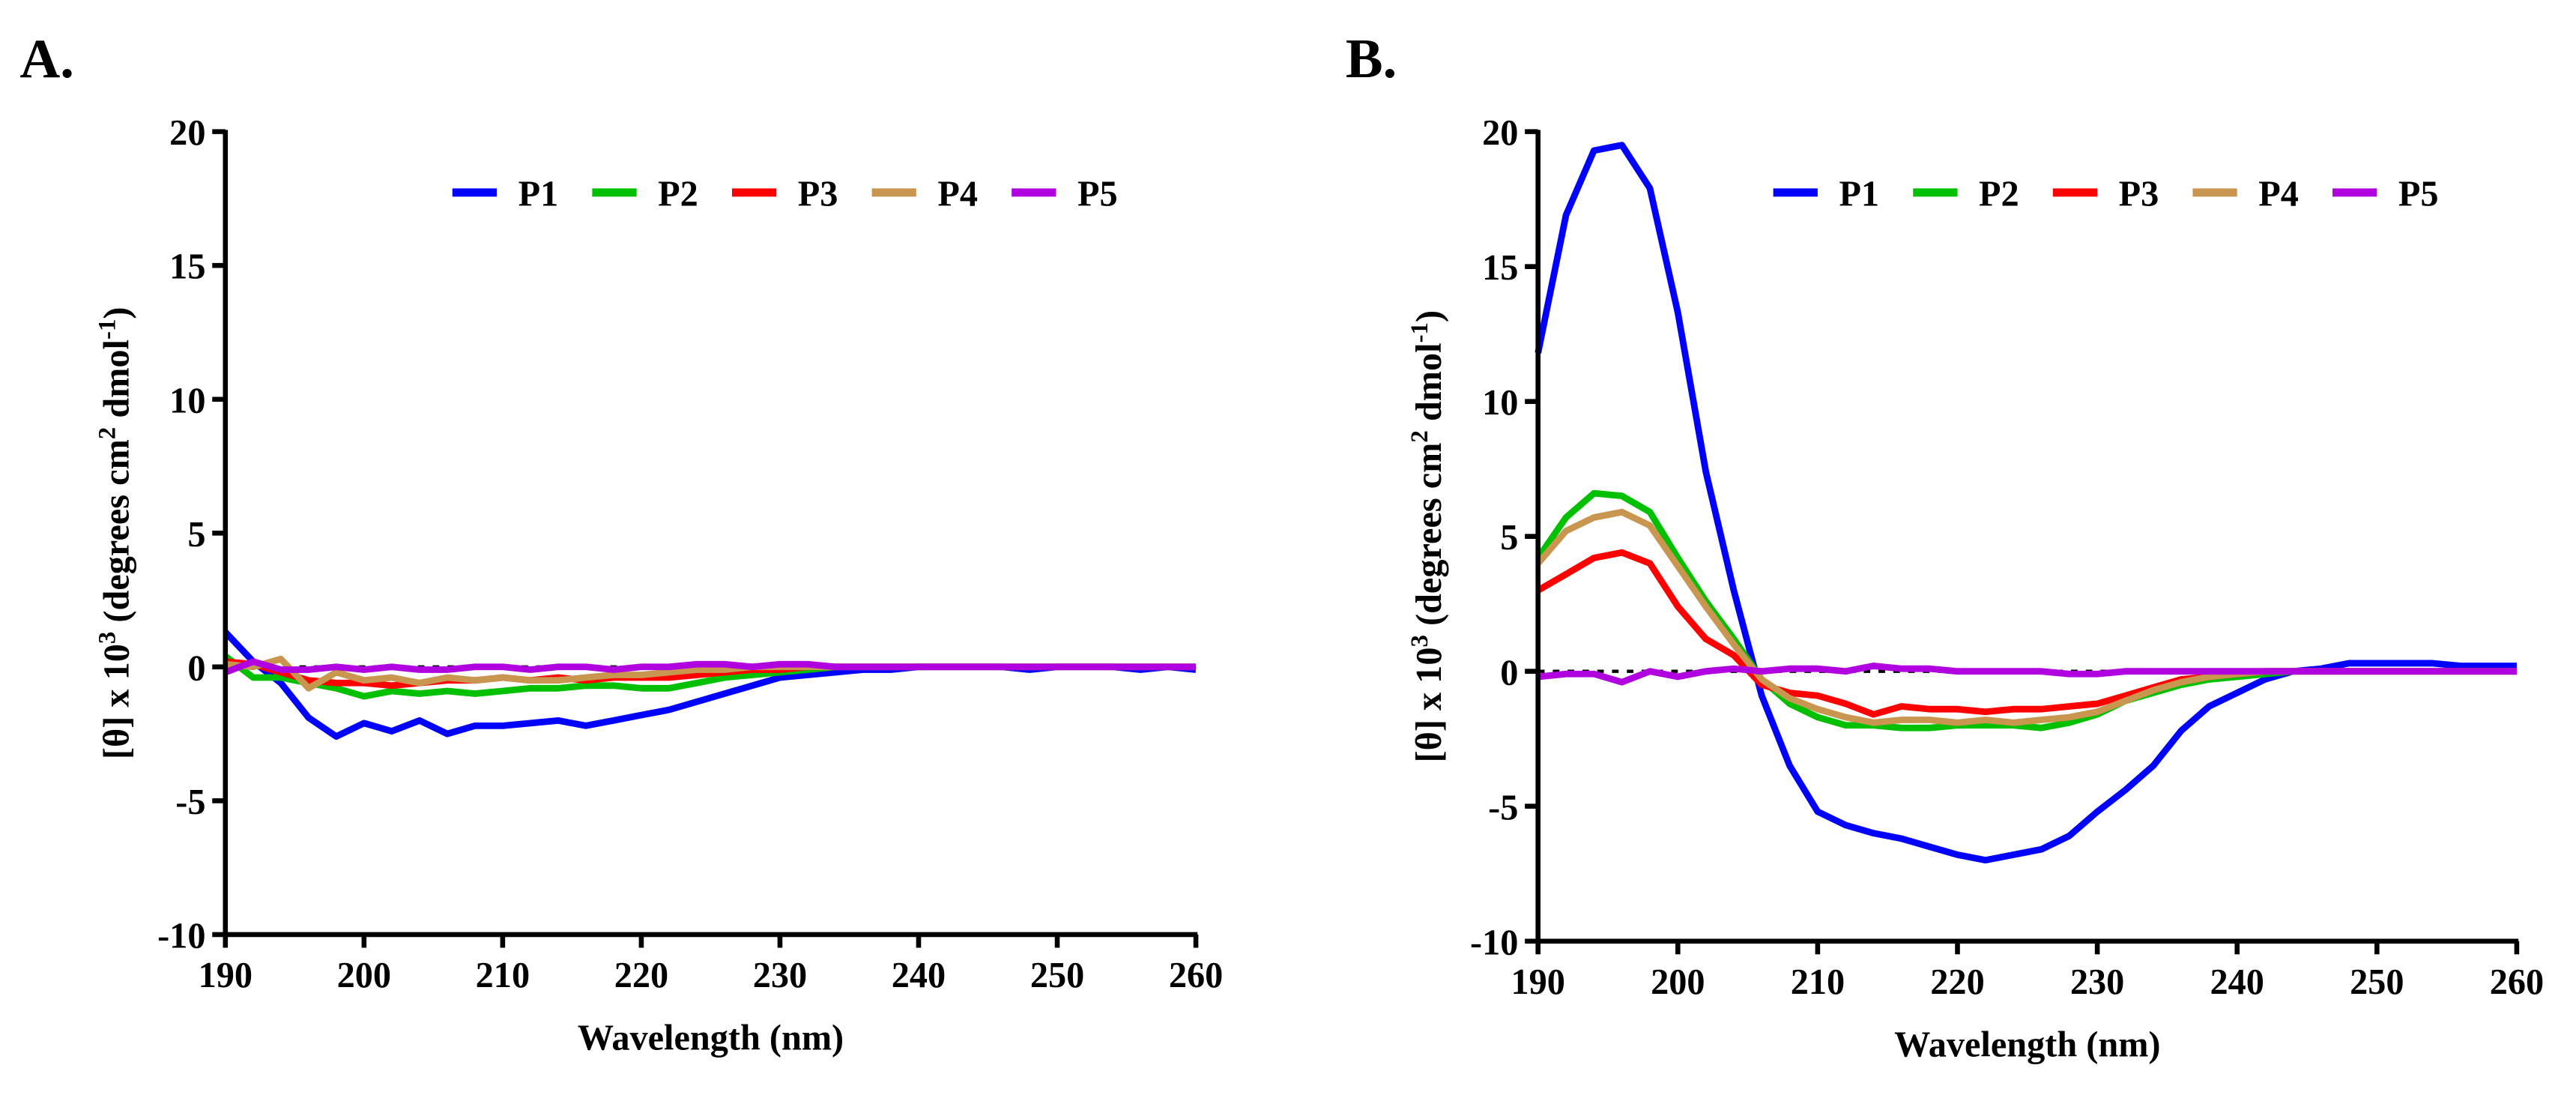  Describe the element at coordinates (46, 59) in the screenshot. I see `panel-label: A.` at that location.